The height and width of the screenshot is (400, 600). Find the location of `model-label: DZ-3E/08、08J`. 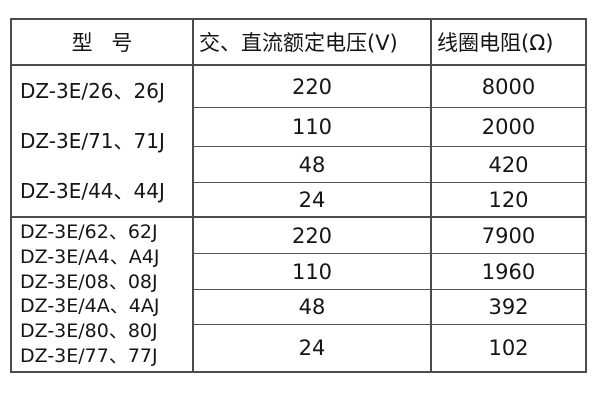

model-label: DZ-3E/08、08J is located at coordinates (89, 281).